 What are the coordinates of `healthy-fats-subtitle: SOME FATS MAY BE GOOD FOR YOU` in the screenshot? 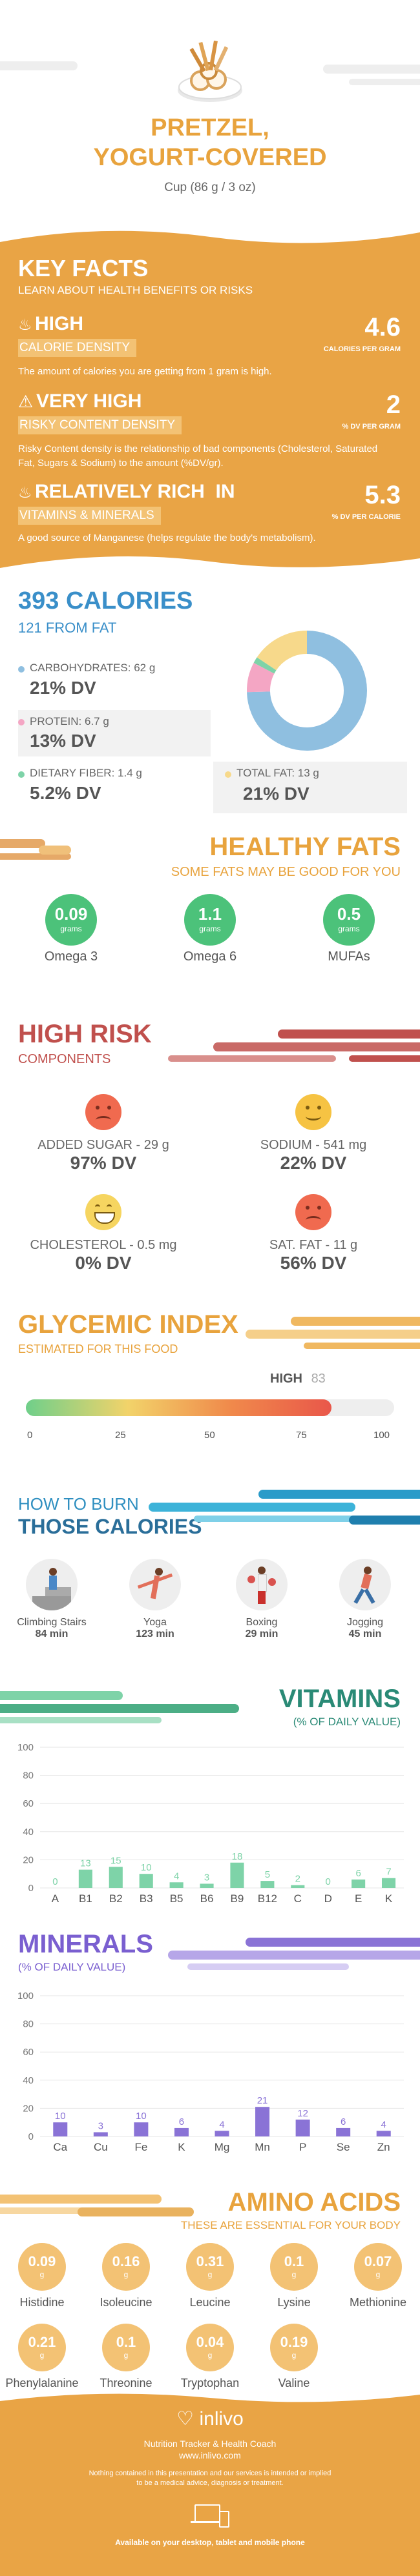 It's located at (286, 872).